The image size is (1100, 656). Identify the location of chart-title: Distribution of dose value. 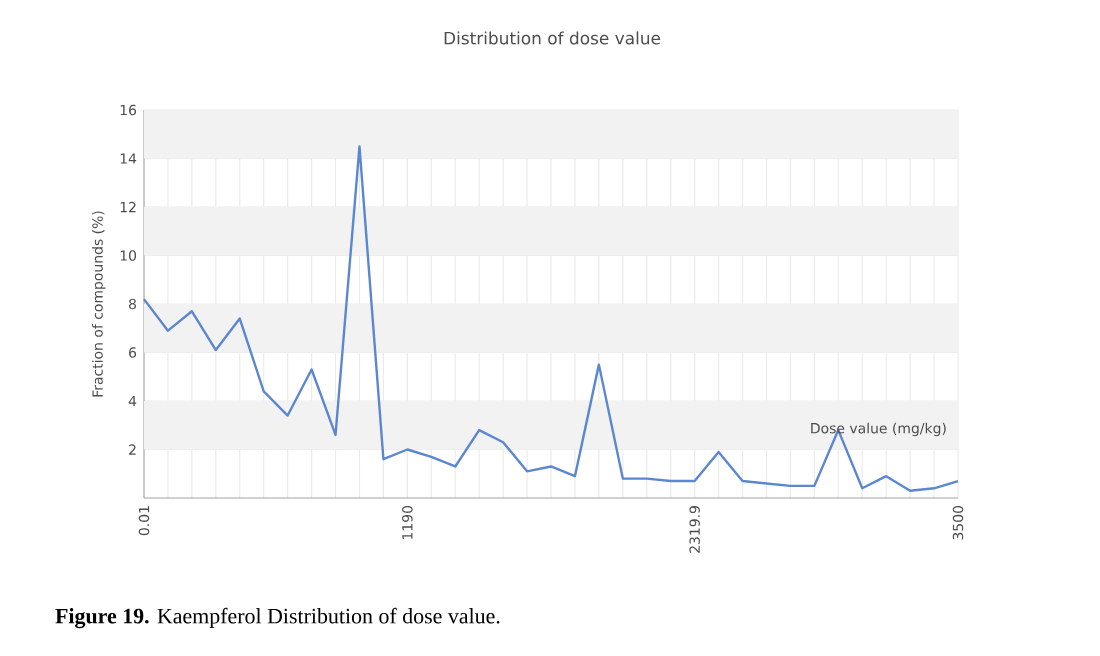
(552, 38).